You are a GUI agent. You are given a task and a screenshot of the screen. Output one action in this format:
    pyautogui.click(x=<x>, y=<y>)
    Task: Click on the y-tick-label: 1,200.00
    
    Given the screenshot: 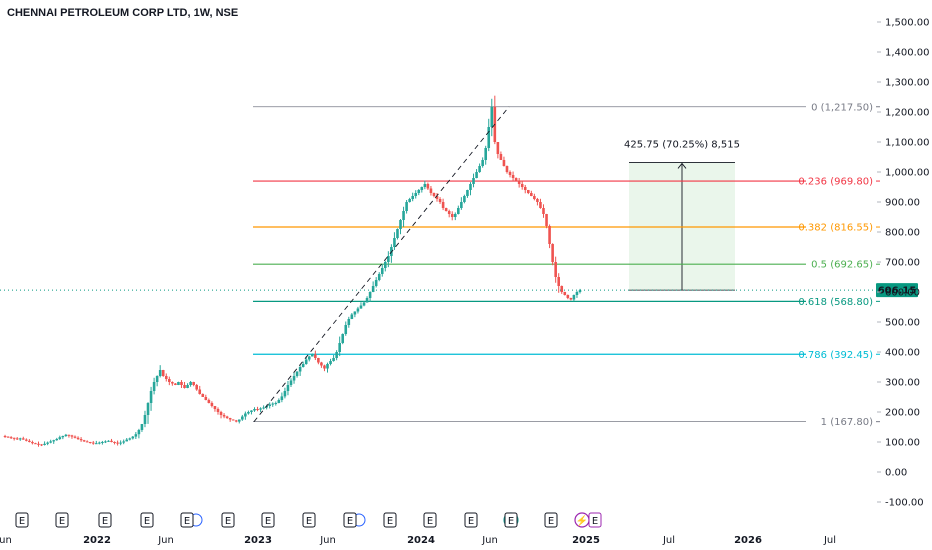 What is the action you would take?
    pyautogui.click(x=907, y=113)
    